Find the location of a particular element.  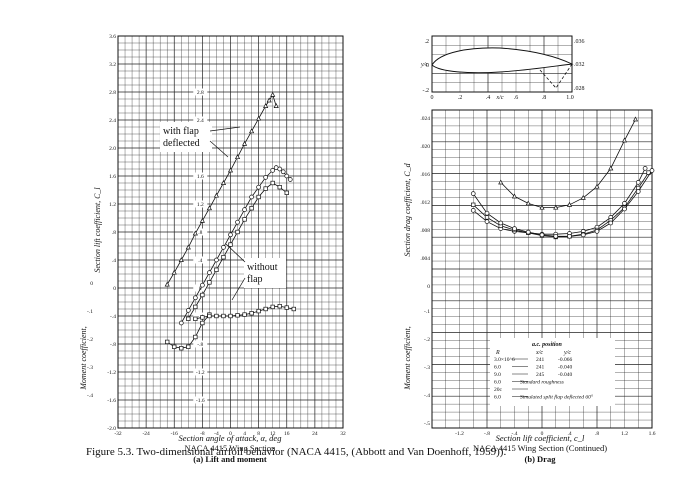

right-x-tick: -.4 is located at coordinates (515, 434).